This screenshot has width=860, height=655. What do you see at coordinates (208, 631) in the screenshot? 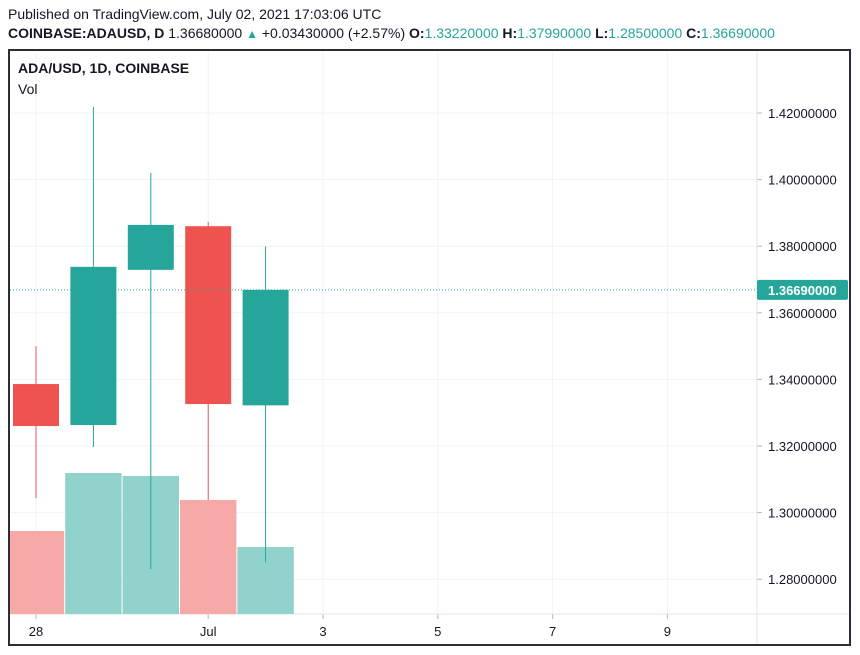
I see `x-tick-label: Jul` at bounding box center [208, 631].